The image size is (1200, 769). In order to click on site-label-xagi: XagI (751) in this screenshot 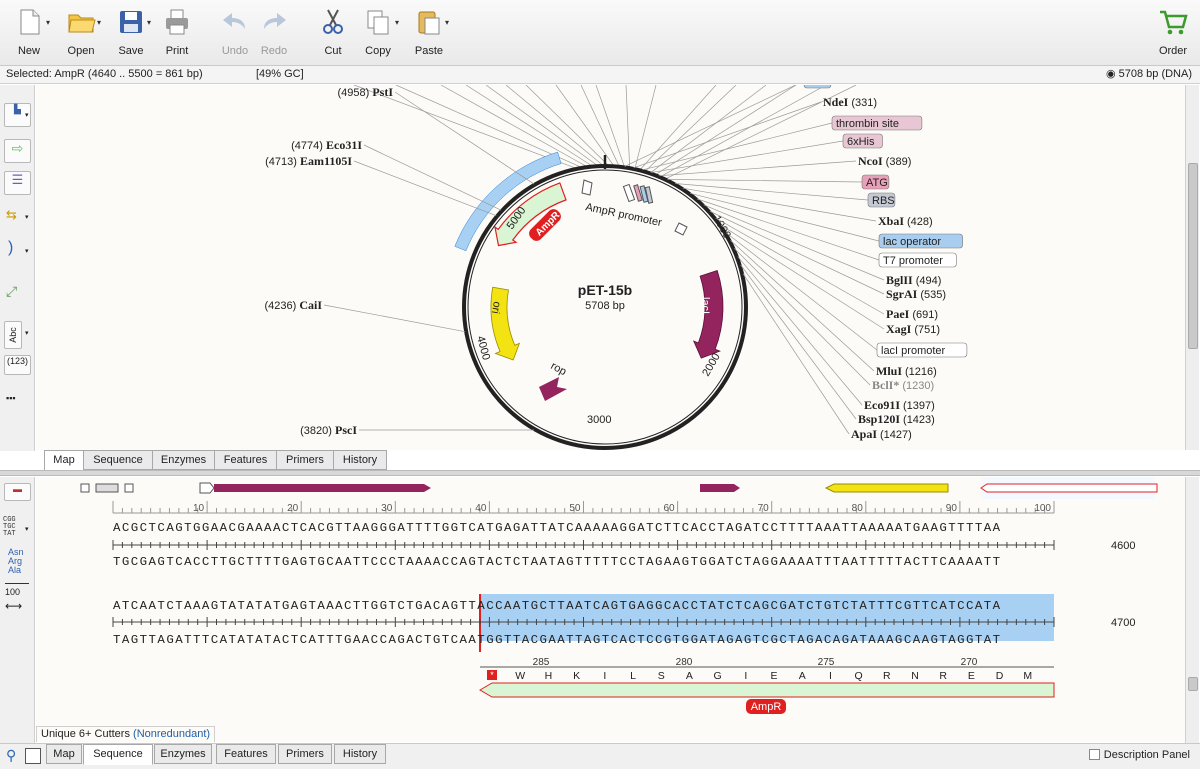, I will do `click(913, 329)`.